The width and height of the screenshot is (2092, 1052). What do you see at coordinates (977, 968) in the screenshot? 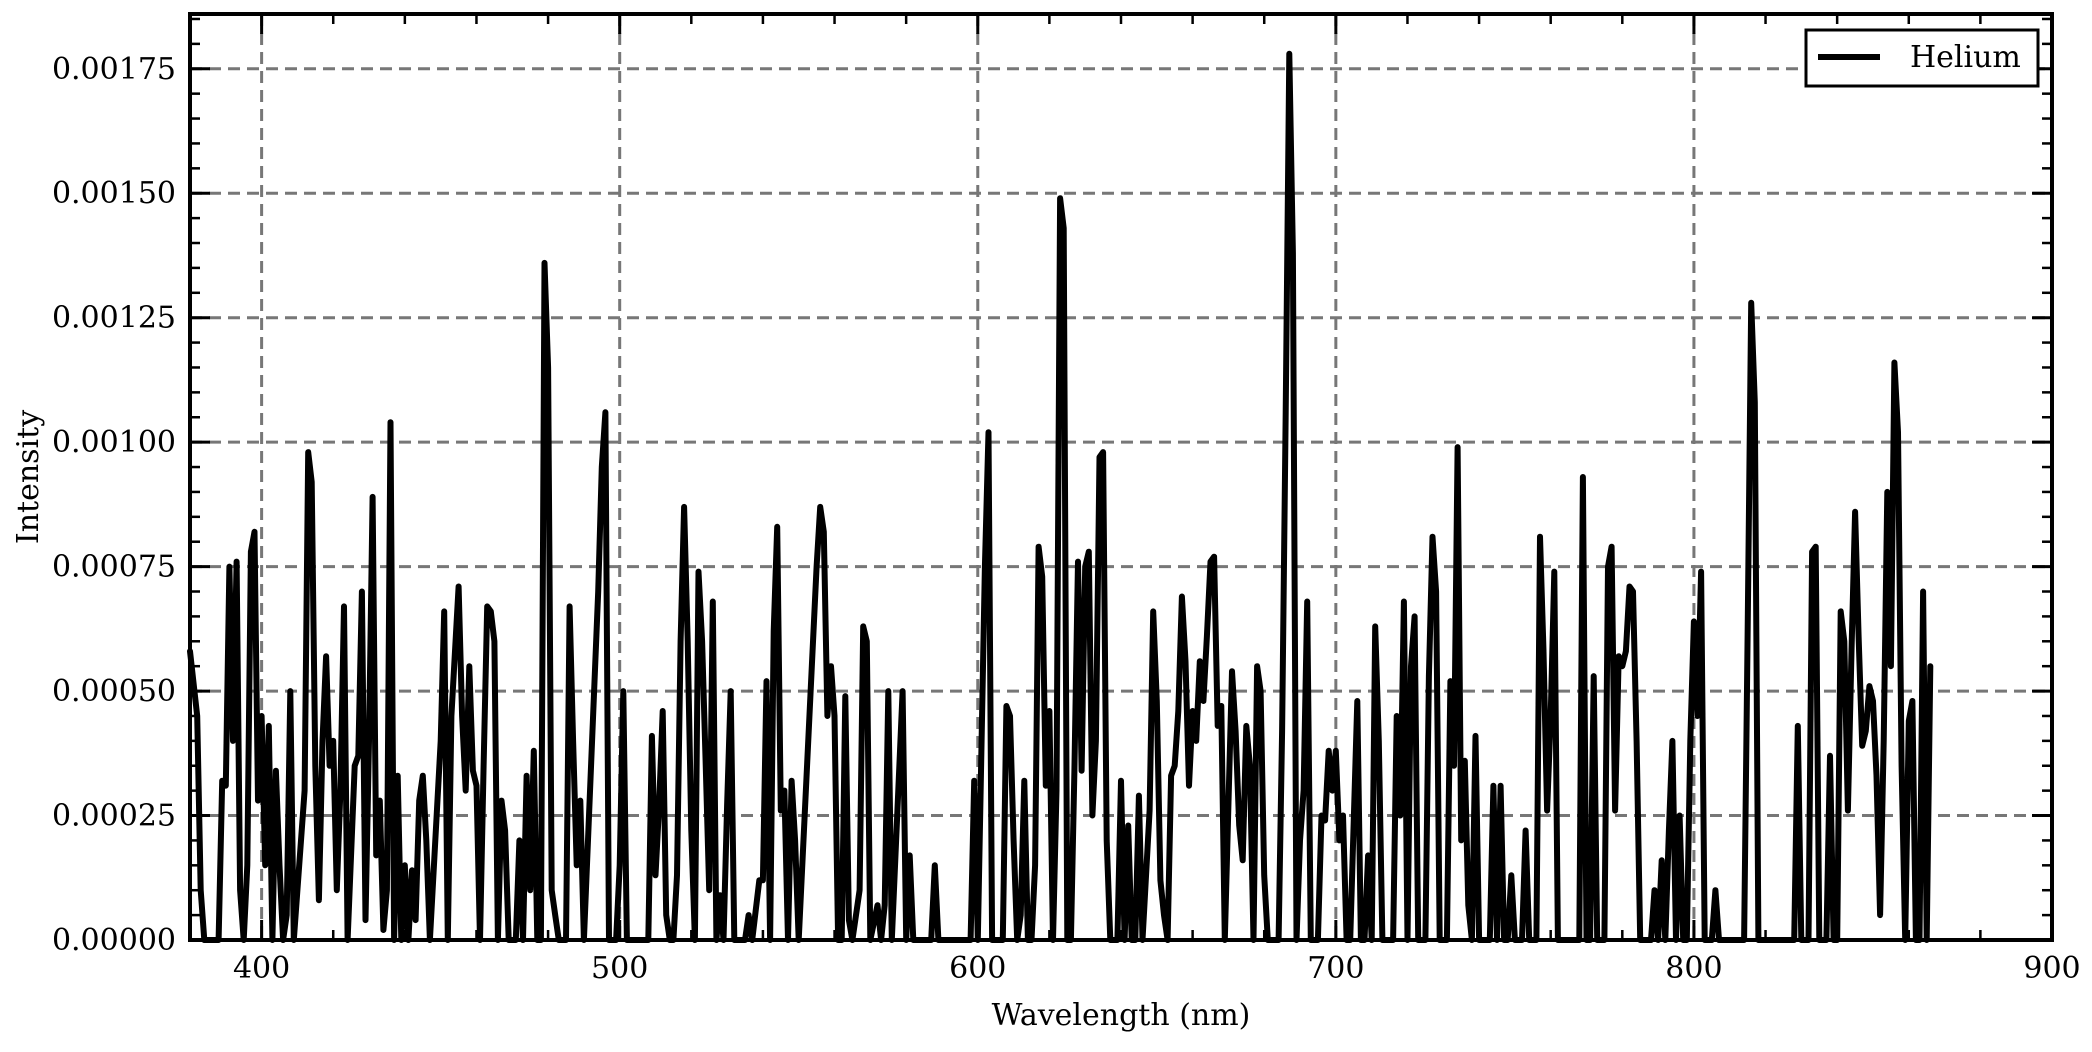
I see `x-tick-label: 600` at bounding box center [977, 968].